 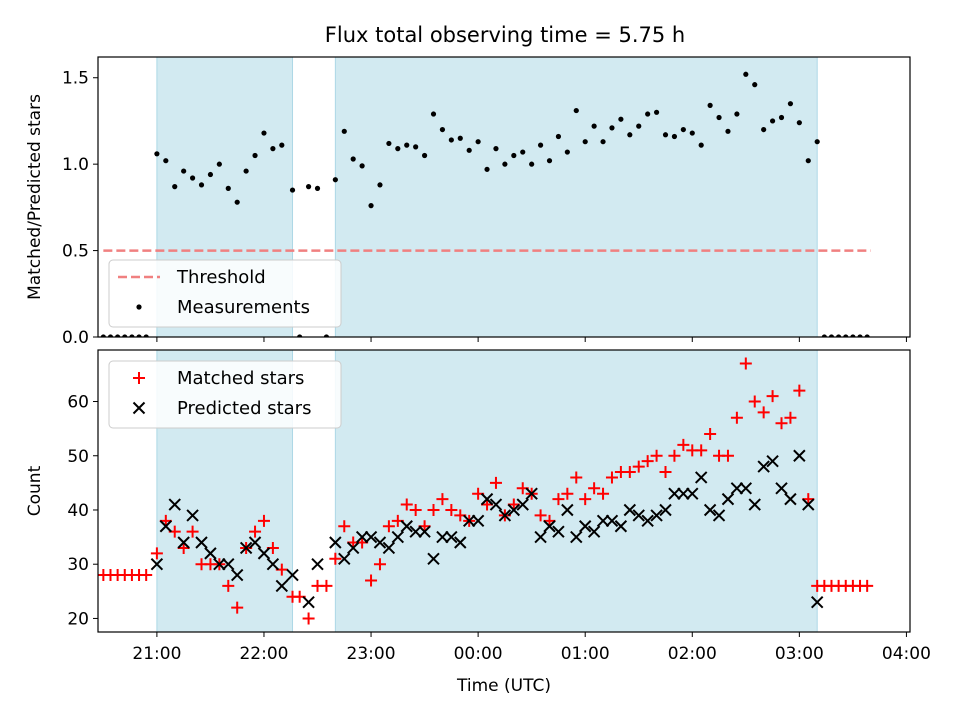 I want to click on y-axis-label: Count, so click(x=35, y=490).